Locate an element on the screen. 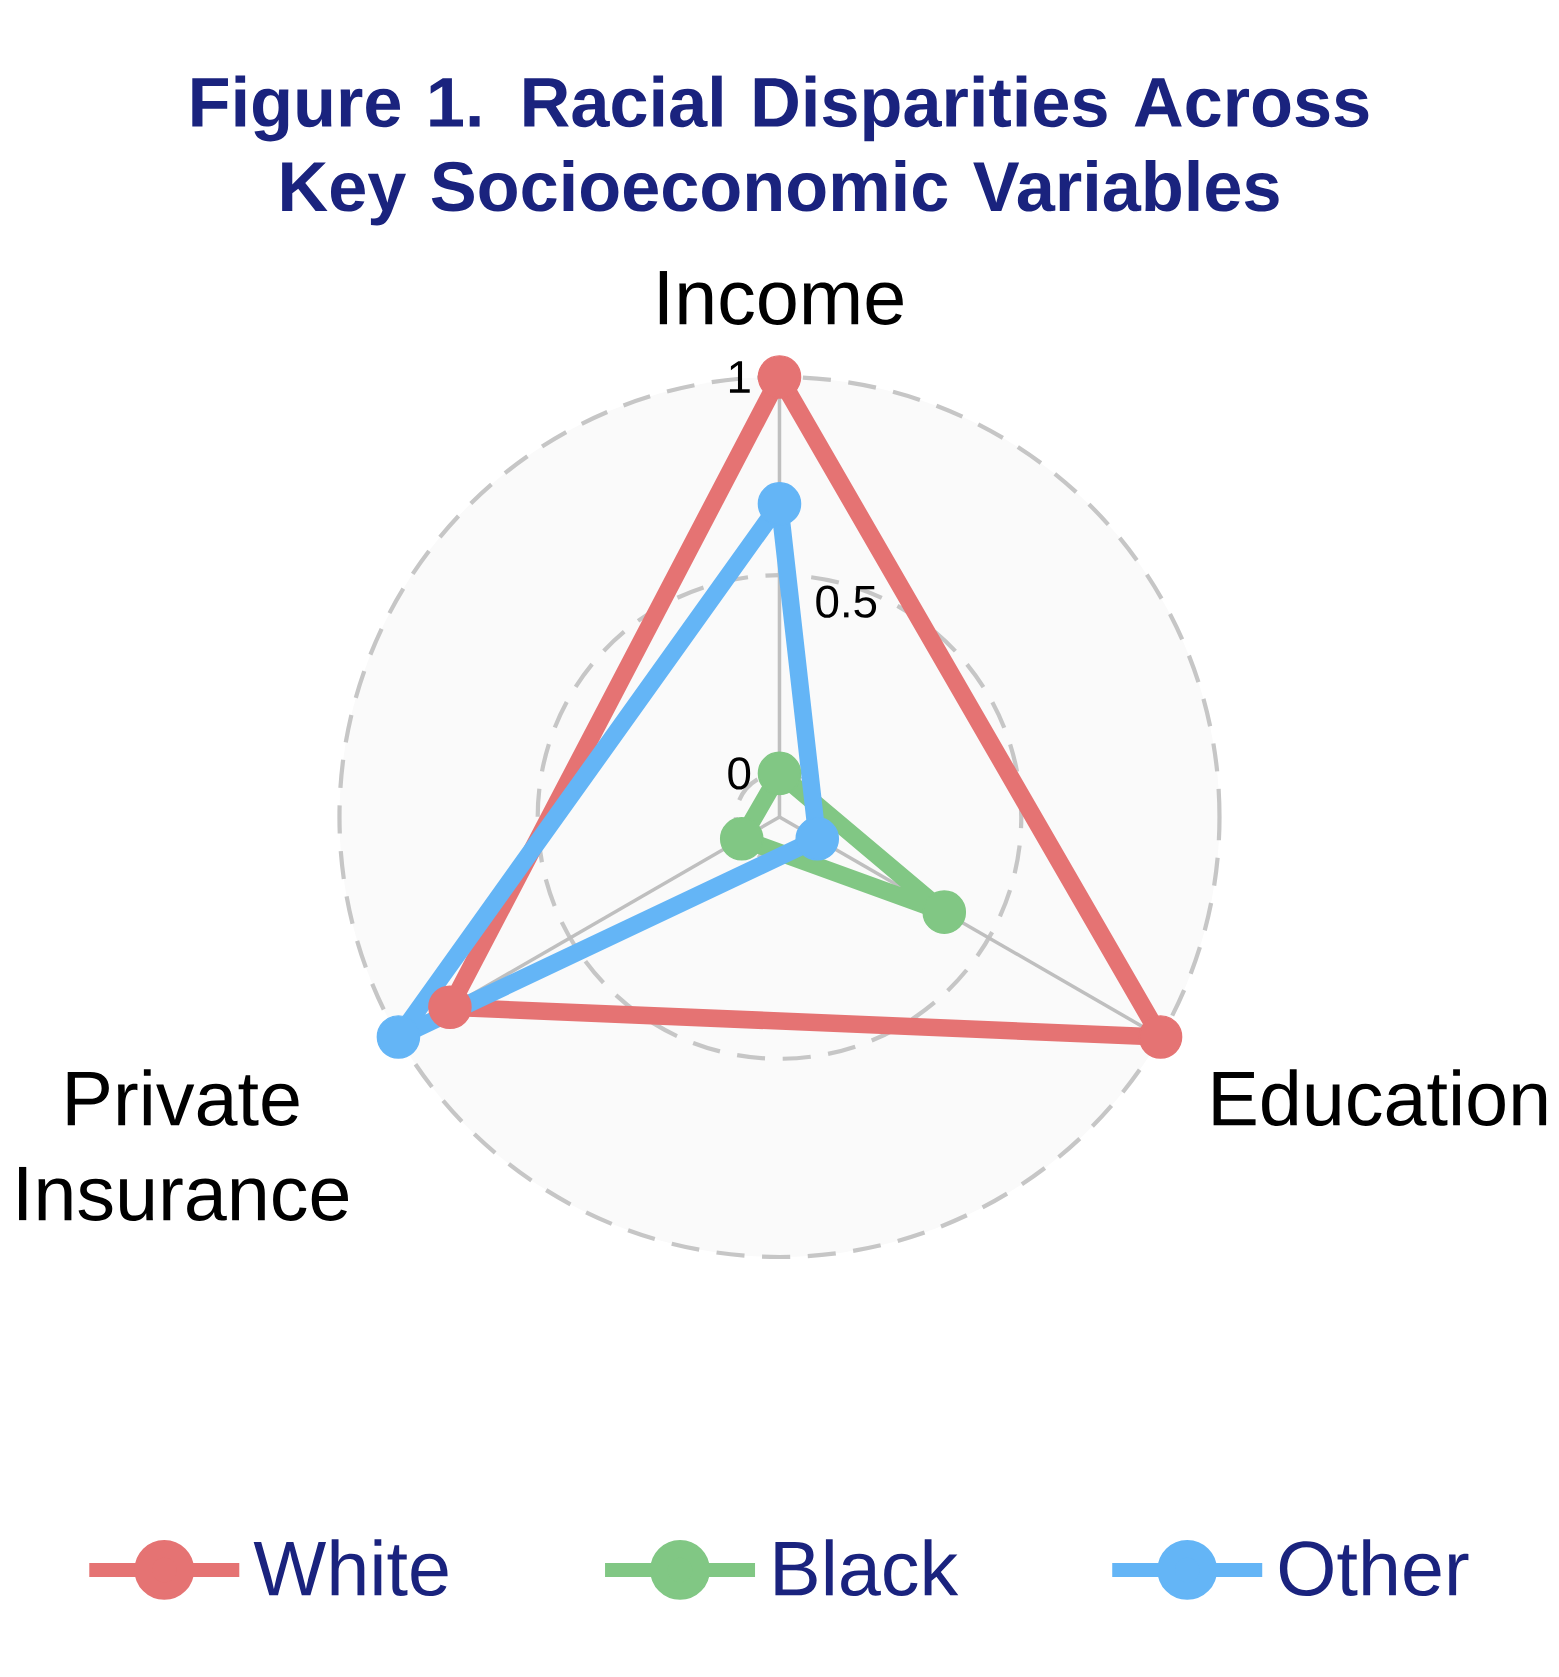 The image size is (1559, 1677). spoke-label: Private Insurance is located at coordinates (184, 1145).